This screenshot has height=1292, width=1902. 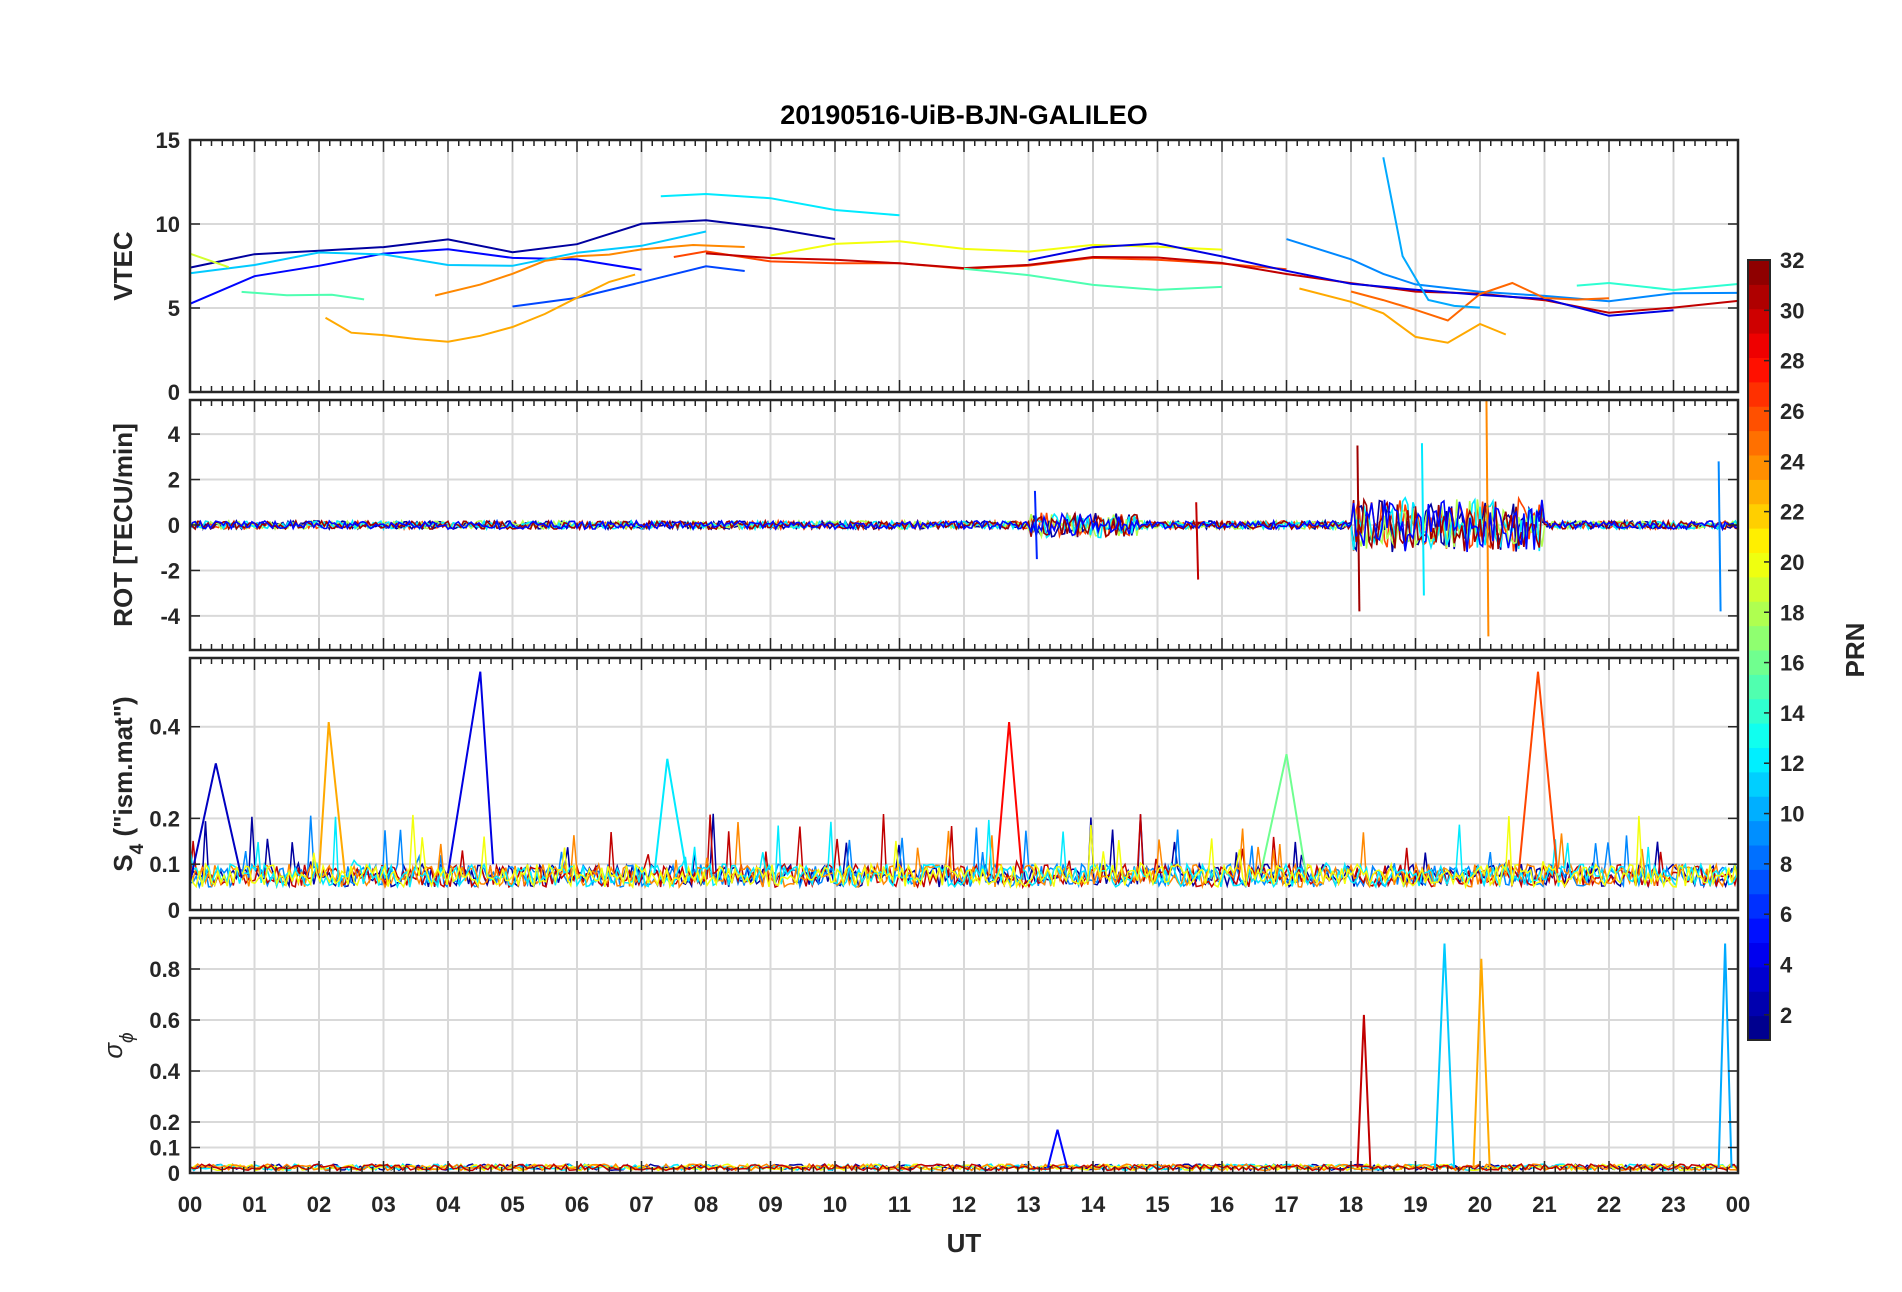 I want to click on colorbar-tick-label: 24, so click(x=1792, y=461).